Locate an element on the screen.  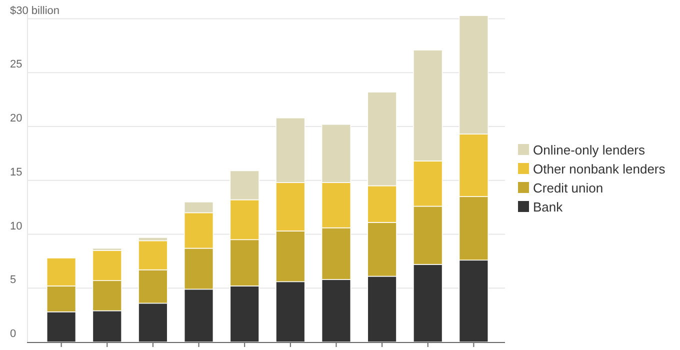
legend-label: Online-only lenders is located at coordinates (589, 150).